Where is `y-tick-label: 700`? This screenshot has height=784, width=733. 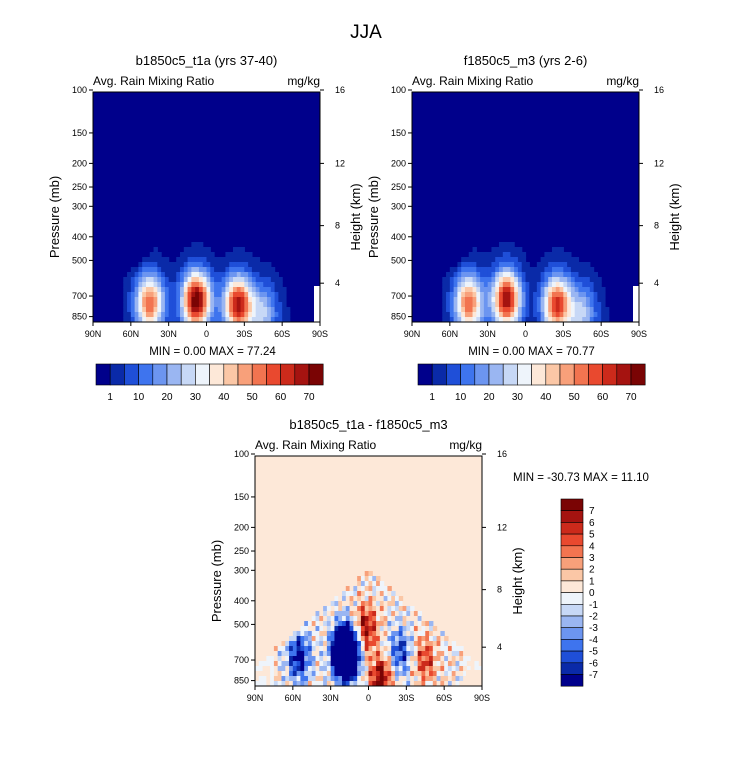 y-tick-label: 700 is located at coordinates (398, 296).